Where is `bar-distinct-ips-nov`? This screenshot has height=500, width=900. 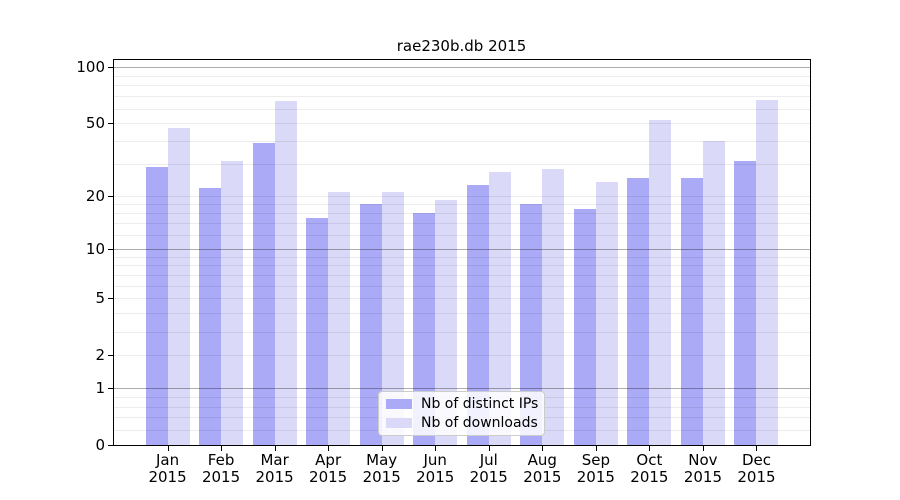 bar-distinct-ips-nov is located at coordinates (691, 311).